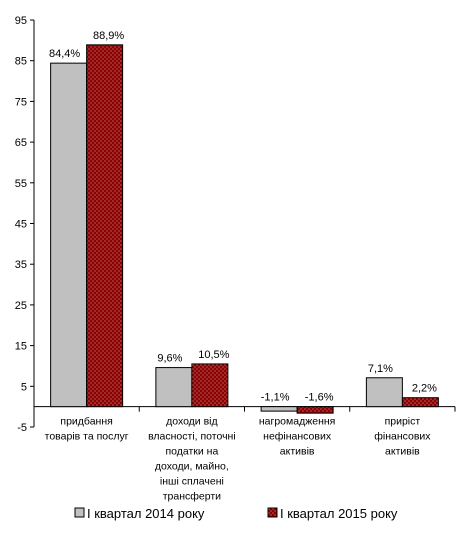  What do you see at coordinates (403, 422) in the screenshot?
I see `category-label: приріст` at bounding box center [403, 422].